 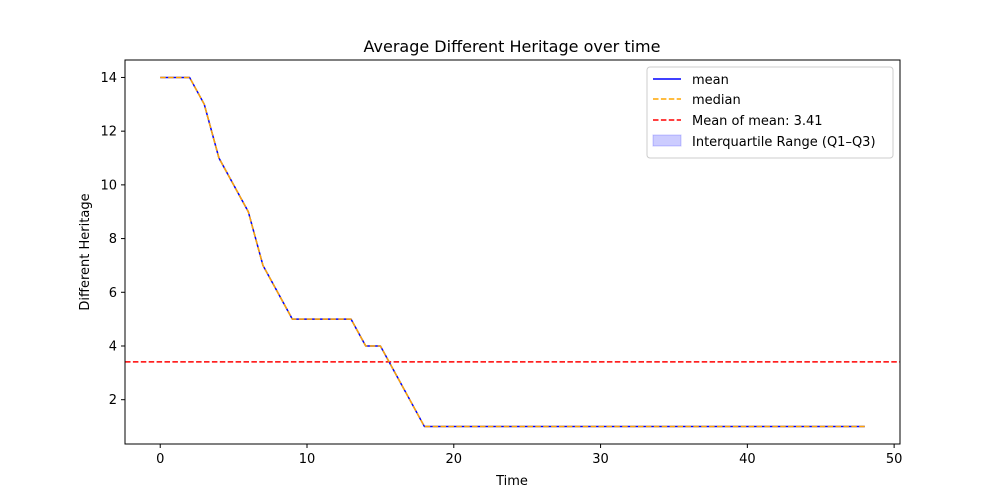 What do you see at coordinates (108, 132) in the screenshot?
I see `y-tick-label: 12` at bounding box center [108, 132].